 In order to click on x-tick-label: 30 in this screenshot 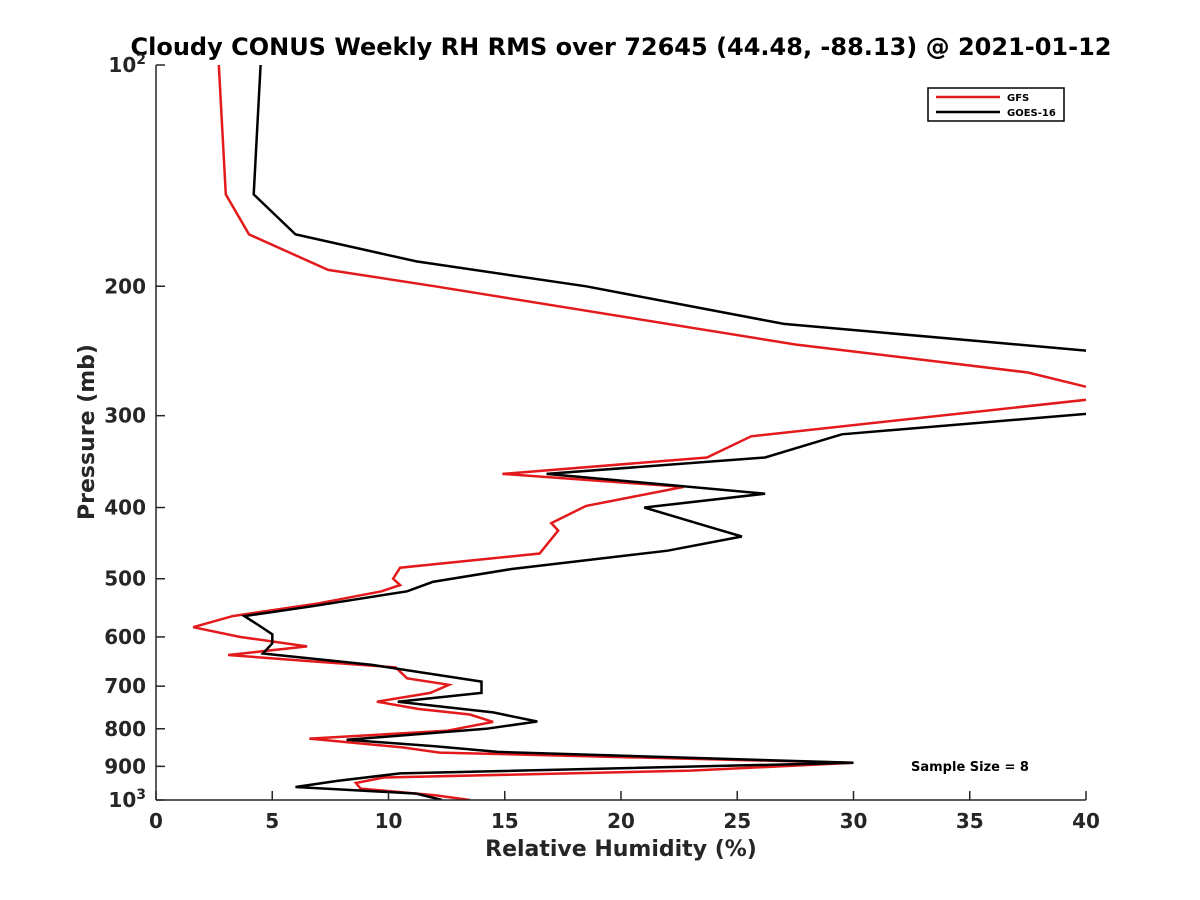, I will do `click(854, 821)`.